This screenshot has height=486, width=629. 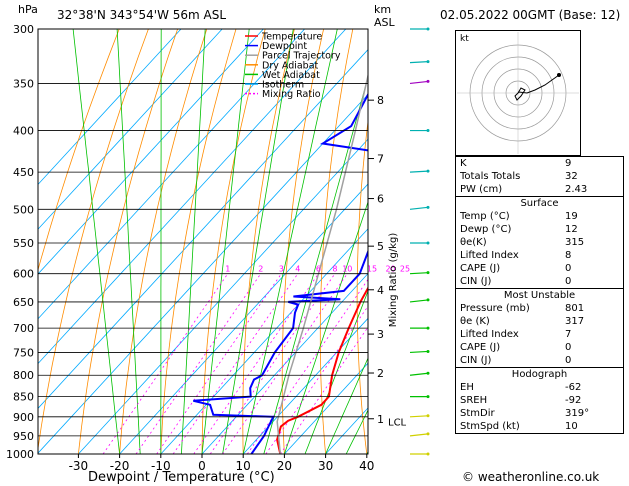 What do you see at coordinates (575, 321) in the screenshot?
I see `most-unstable-value: 317` at bounding box center [575, 321].